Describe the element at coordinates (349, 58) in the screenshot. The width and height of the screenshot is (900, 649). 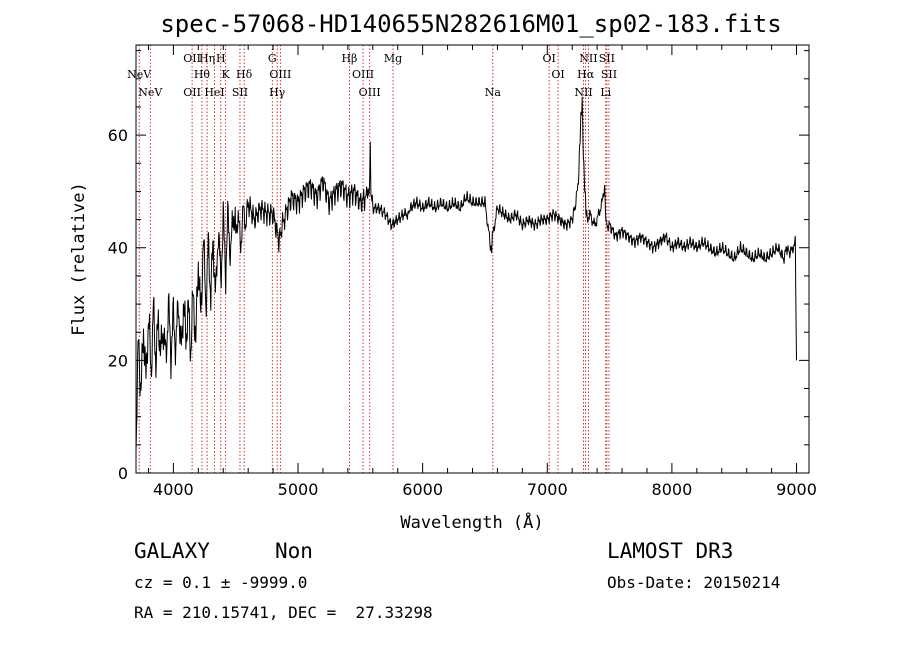
I see `line-marker-label: Hβ` at that location.